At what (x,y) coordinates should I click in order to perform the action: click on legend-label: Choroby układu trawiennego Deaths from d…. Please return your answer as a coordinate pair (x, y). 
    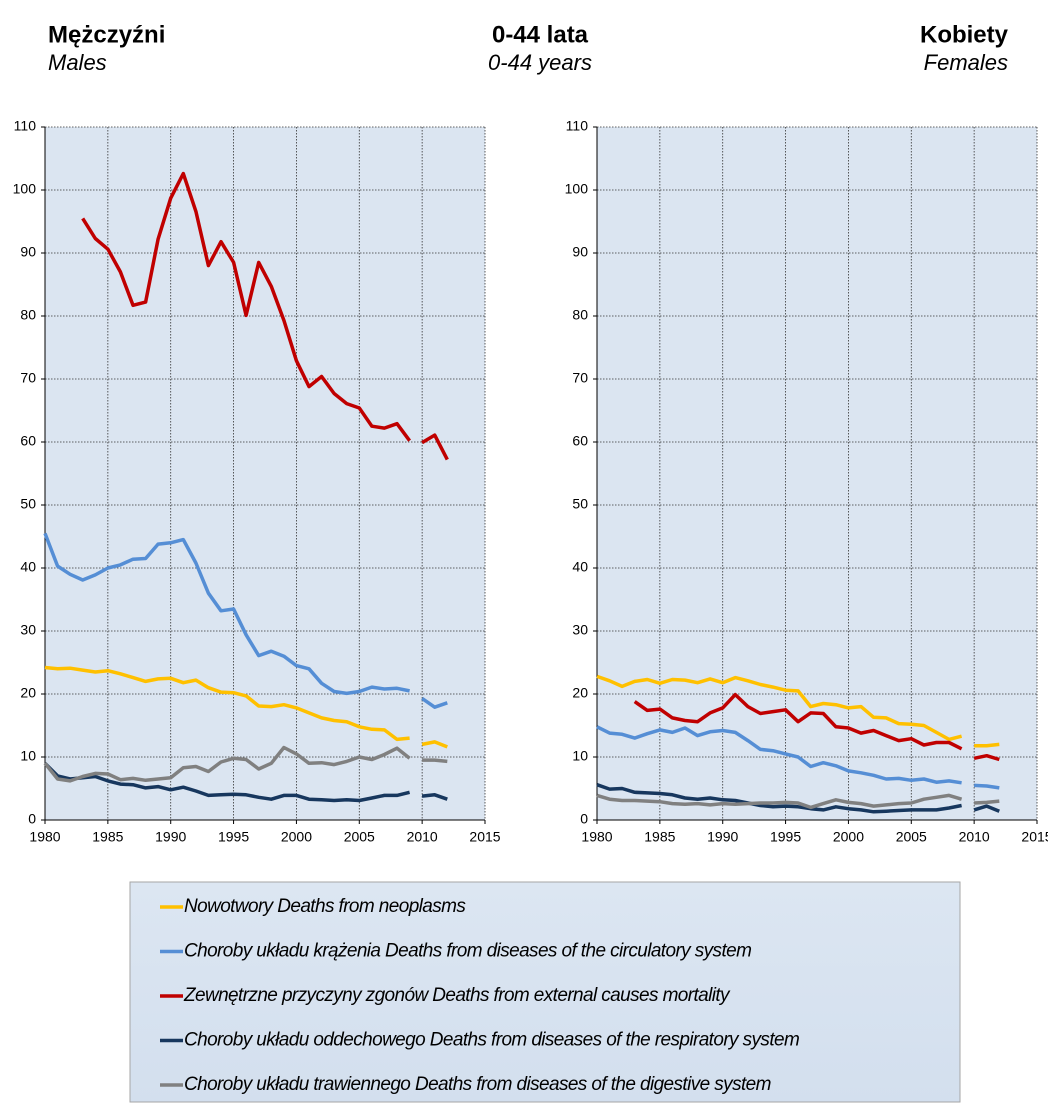
    Looking at the image, I should click on (477, 1084).